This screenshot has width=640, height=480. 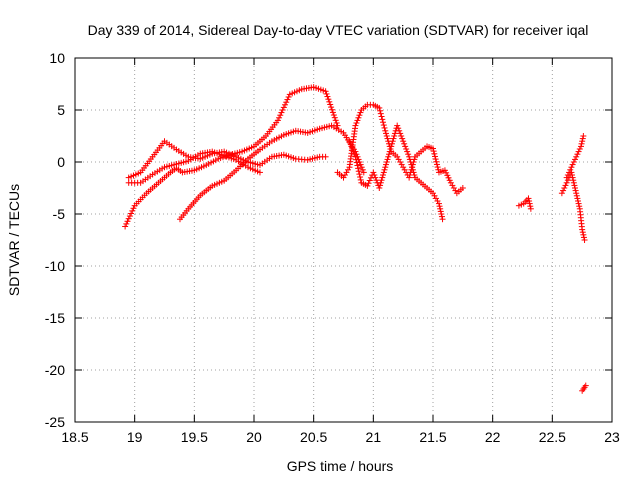 I want to click on x-tick-label: 20.5, so click(x=313, y=437).